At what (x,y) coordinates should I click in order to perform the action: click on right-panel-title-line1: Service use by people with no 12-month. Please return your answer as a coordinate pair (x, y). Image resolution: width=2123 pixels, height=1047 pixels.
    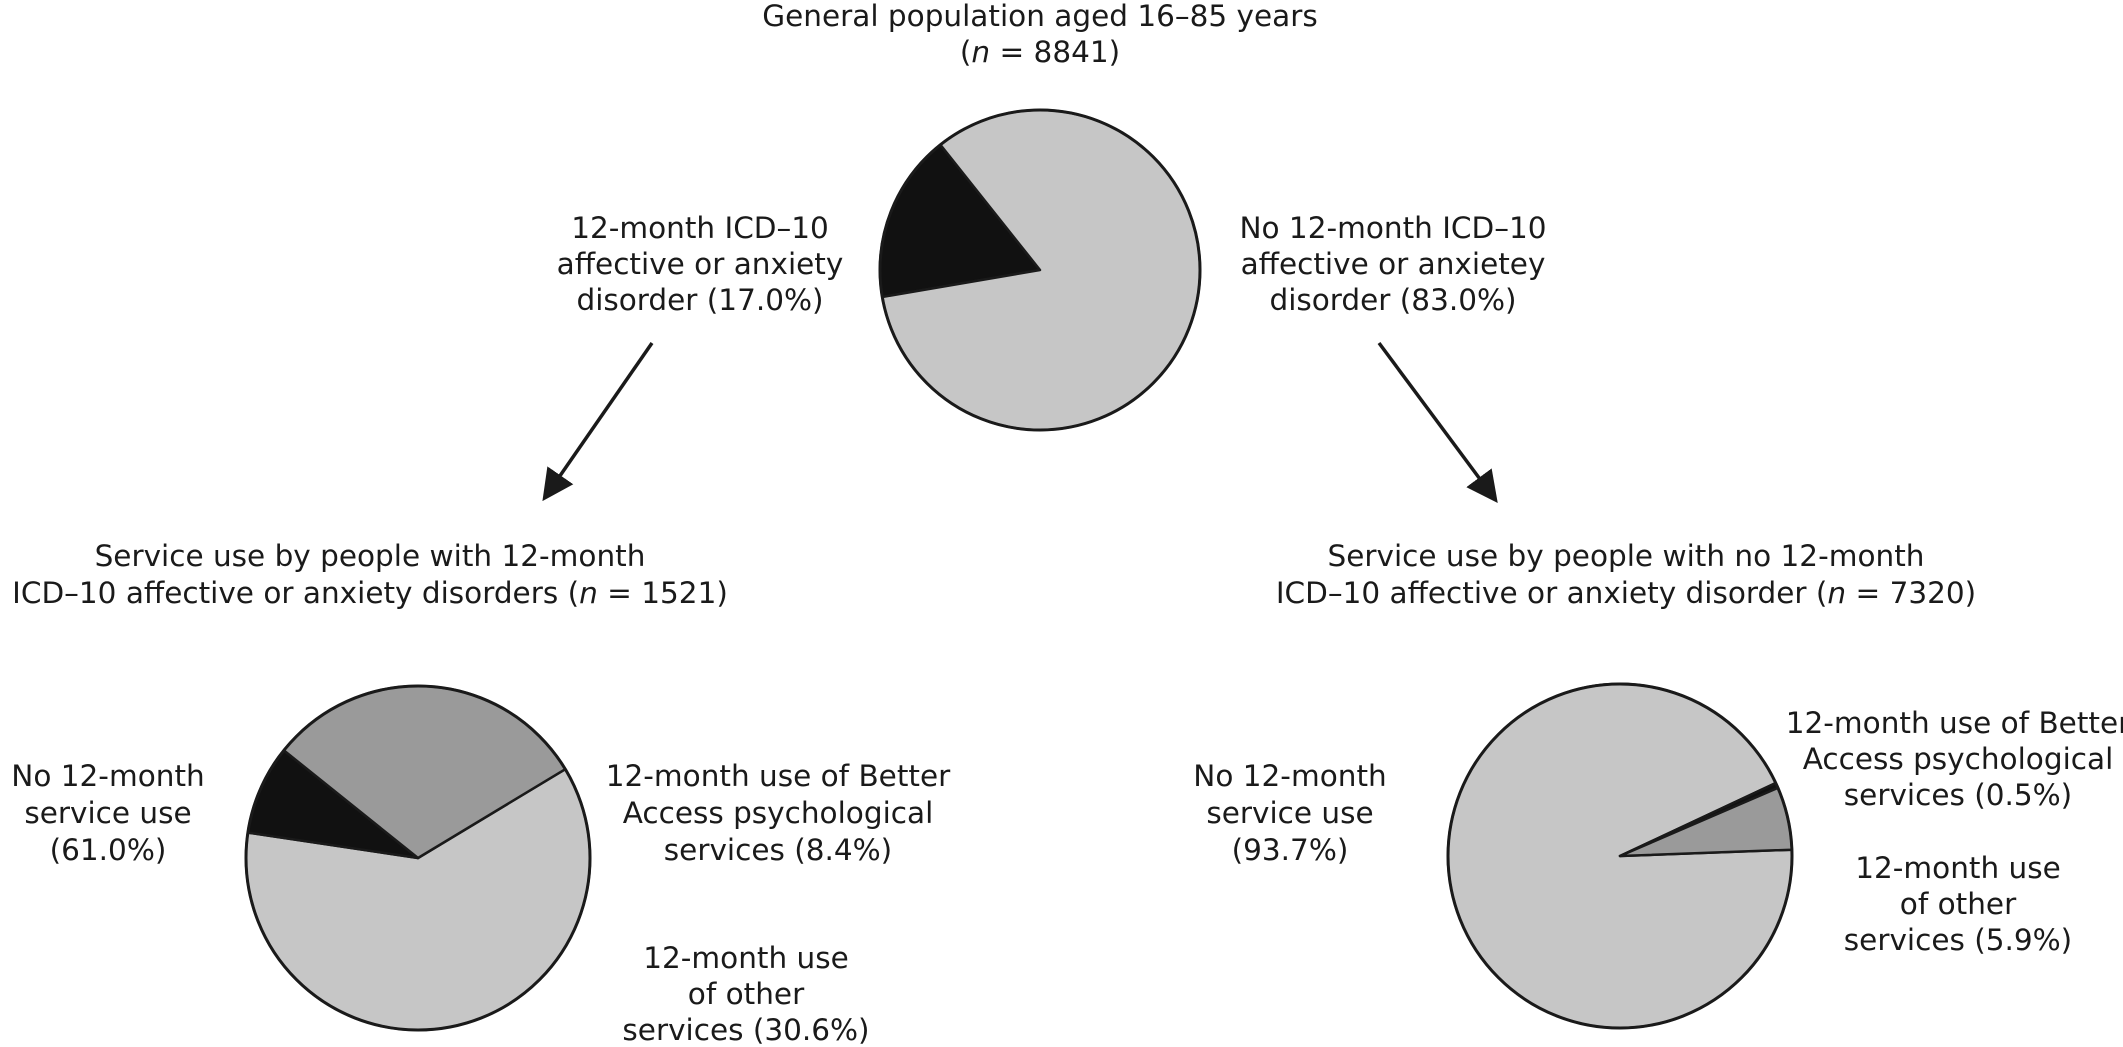
    Looking at the image, I should click on (1626, 556).